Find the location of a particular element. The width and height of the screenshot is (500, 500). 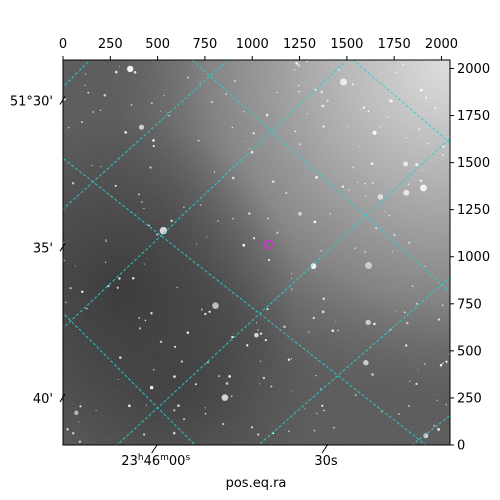

y-tick-label: 250 is located at coordinates (469, 398).